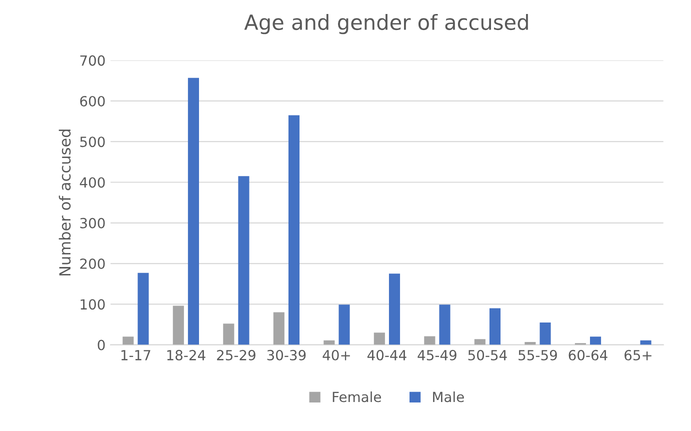 The height and width of the screenshot is (431, 691). Describe the element at coordinates (356, 396) in the screenshot. I see `legend-label: Female` at that location.